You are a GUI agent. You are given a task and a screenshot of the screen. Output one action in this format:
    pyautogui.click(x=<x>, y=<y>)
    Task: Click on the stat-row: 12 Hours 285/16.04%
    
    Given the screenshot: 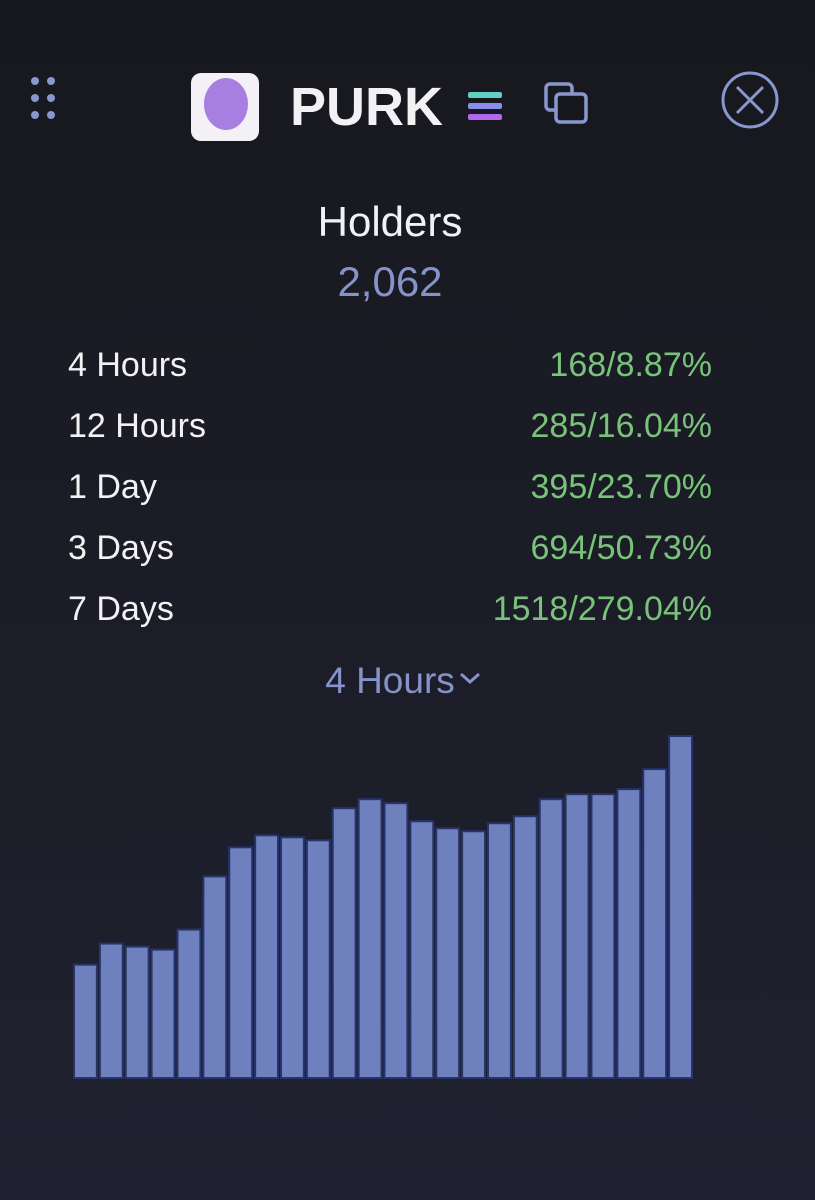 What is the action you would take?
    pyautogui.click(x=390, y=427)
    